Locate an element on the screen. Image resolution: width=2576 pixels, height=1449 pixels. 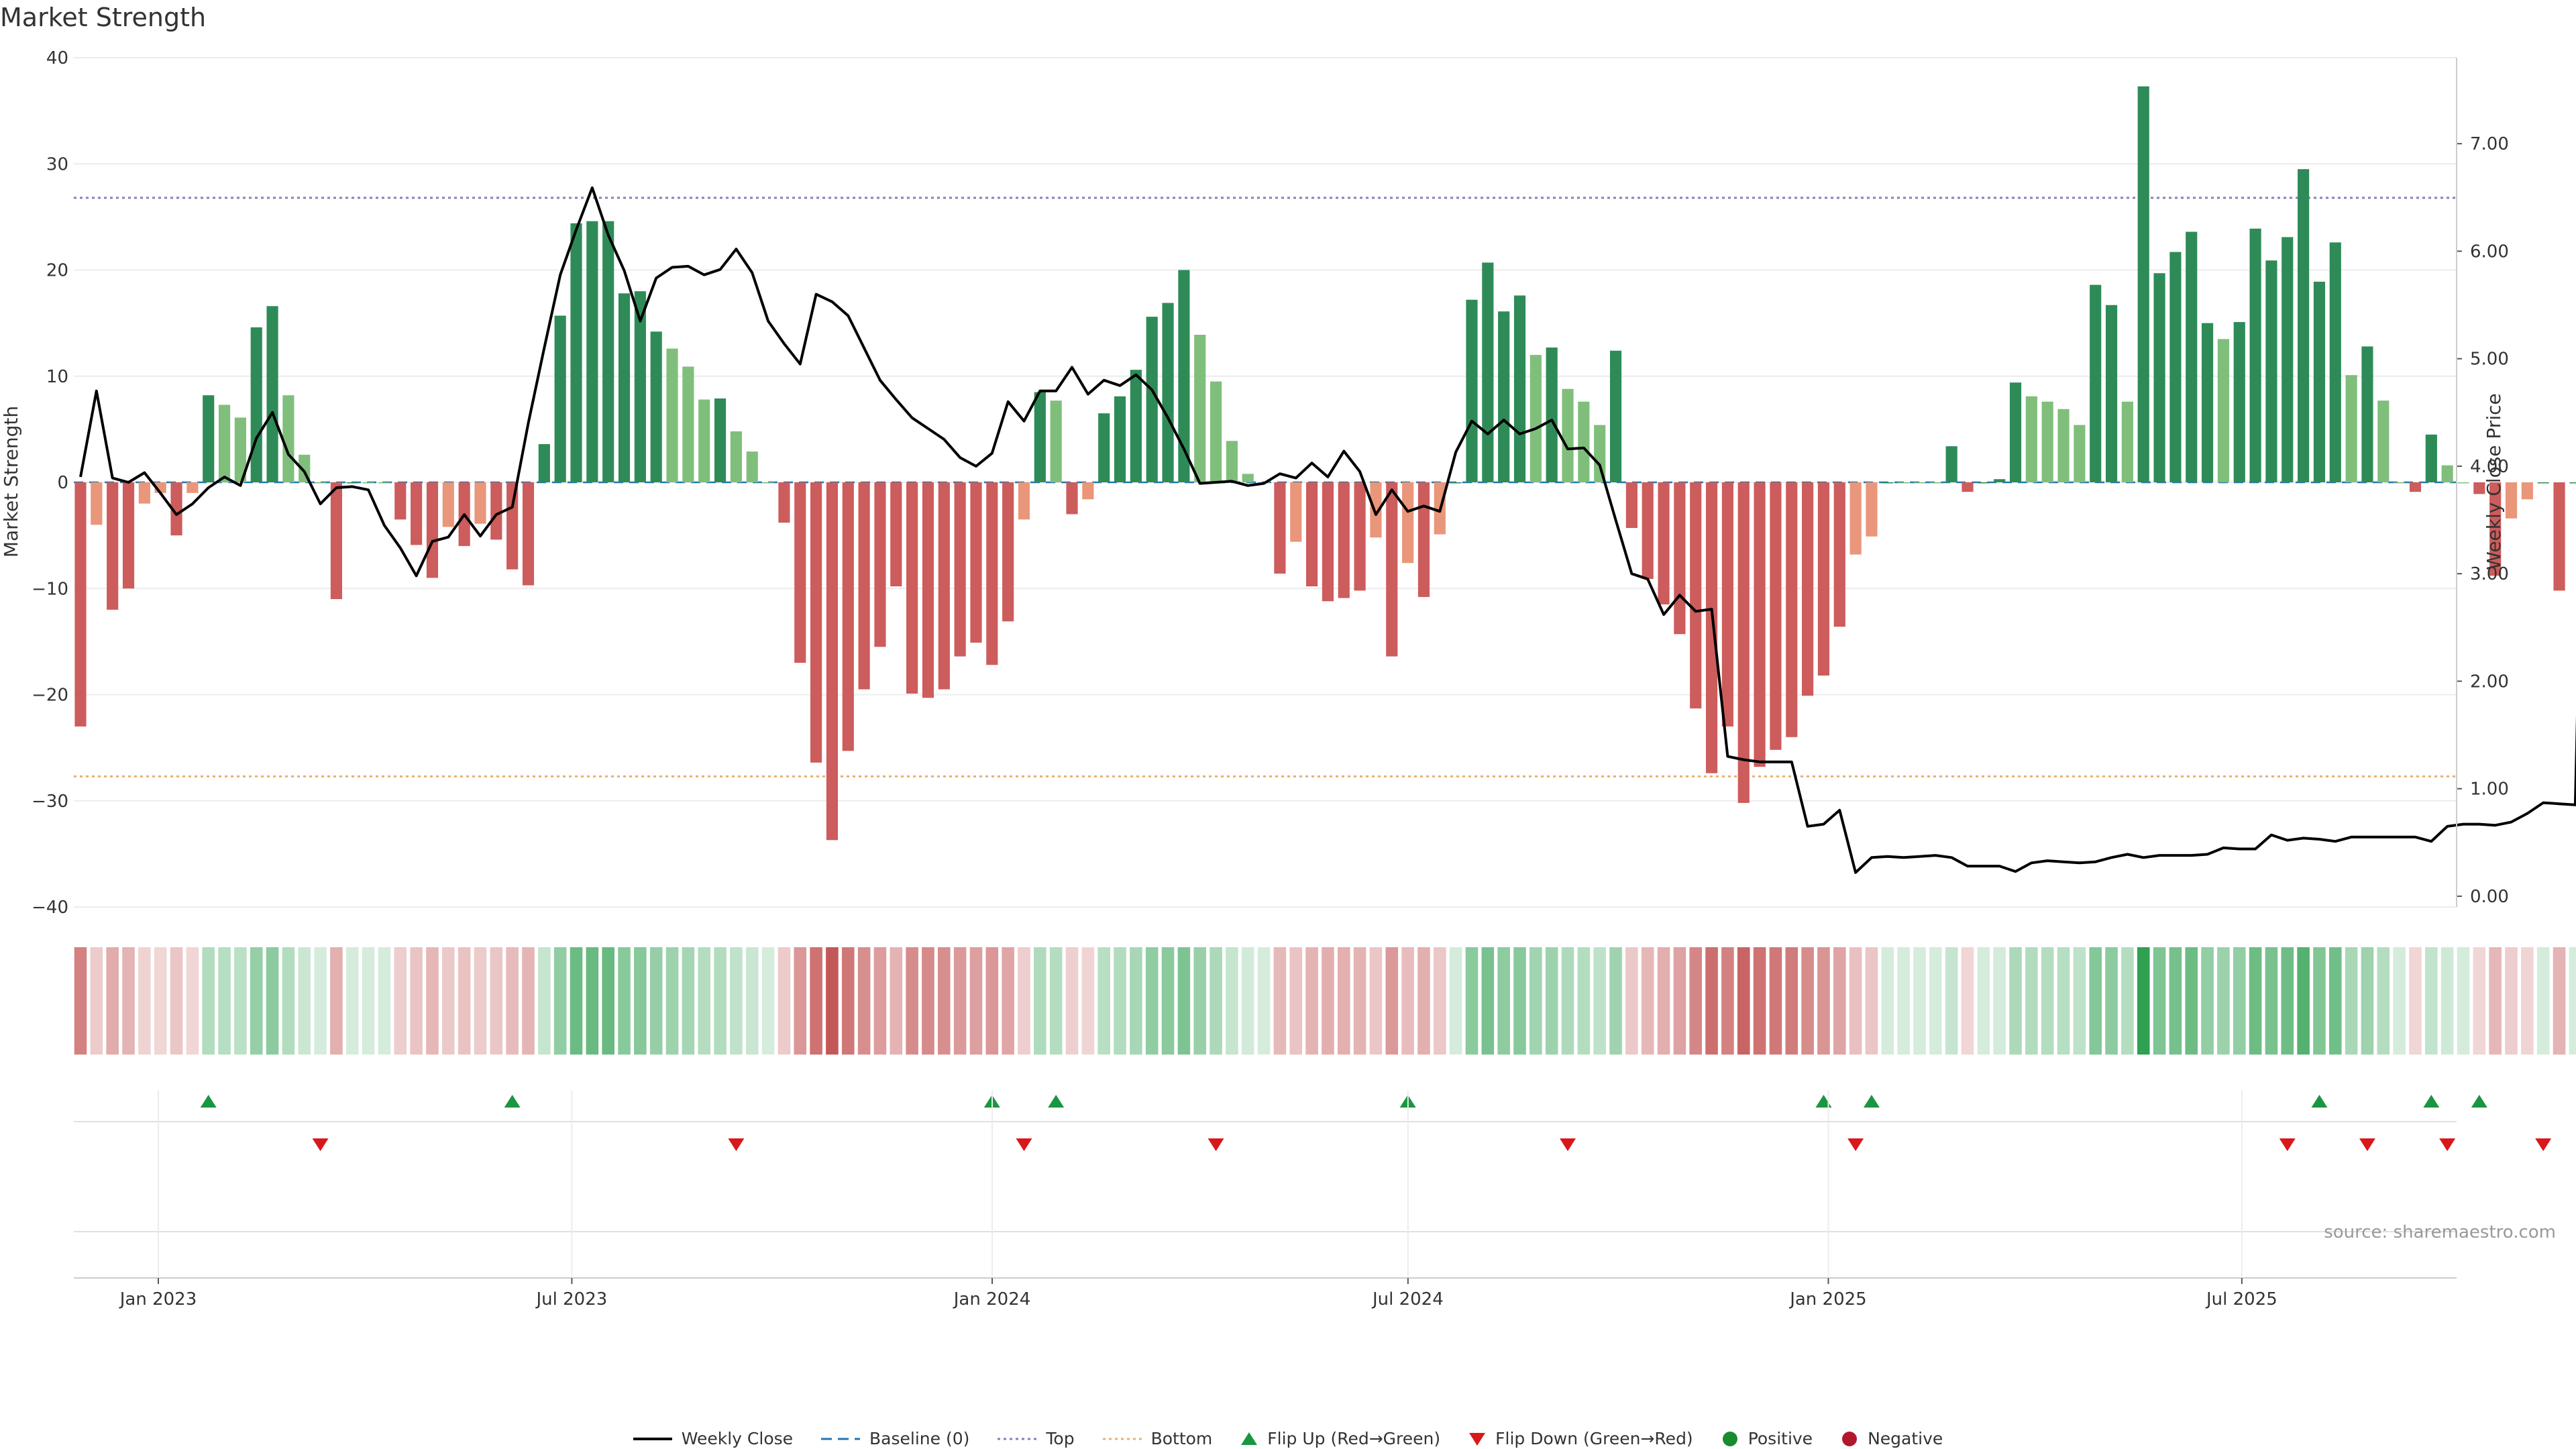
y-tick-label-left: −40 is located at coordinates (50, 908).